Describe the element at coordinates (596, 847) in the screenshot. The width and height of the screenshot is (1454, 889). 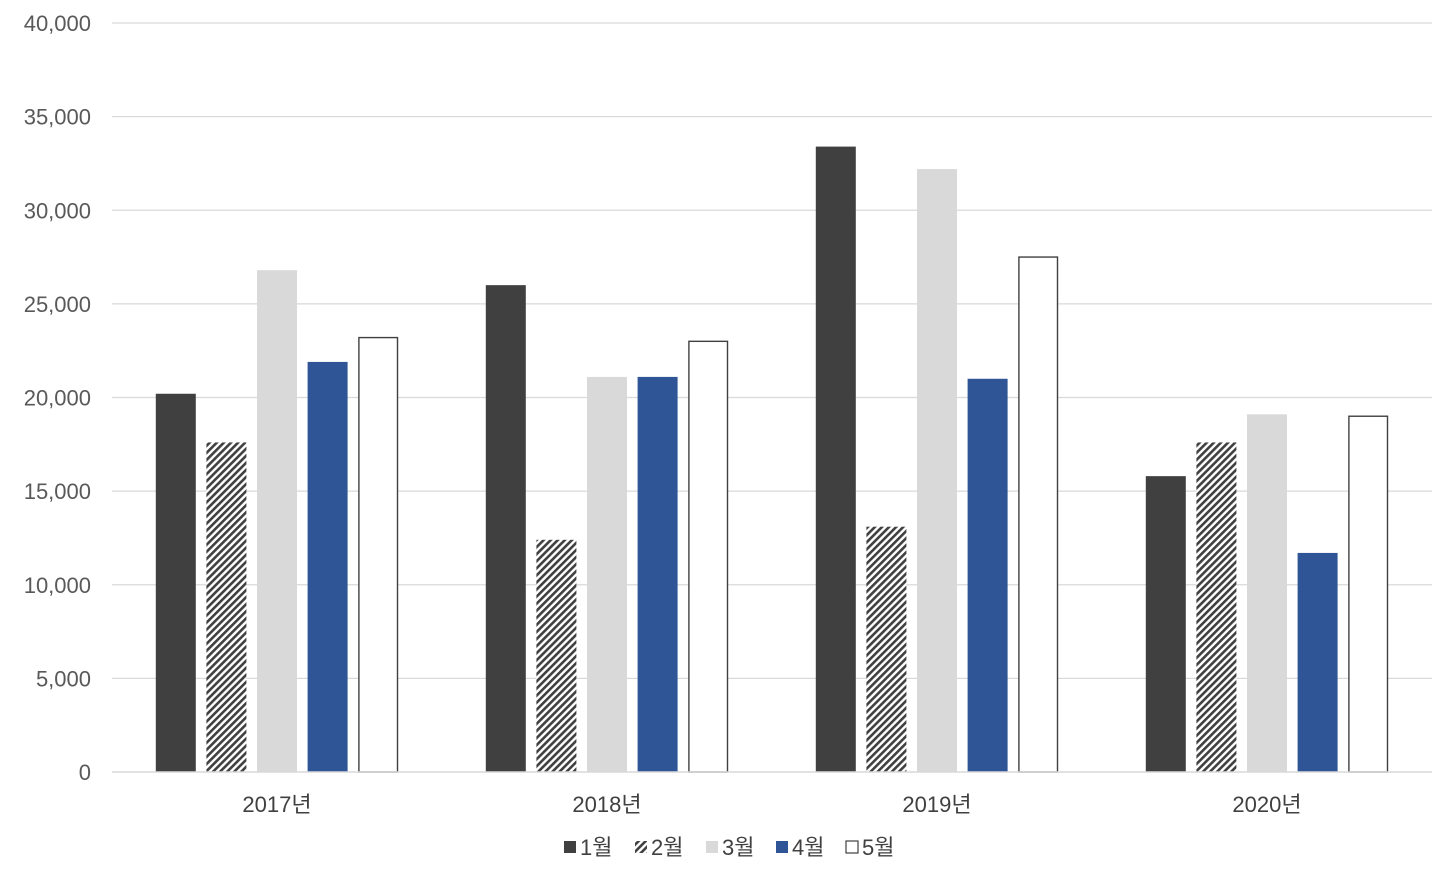
I see `legend-label: 1월` at that location.